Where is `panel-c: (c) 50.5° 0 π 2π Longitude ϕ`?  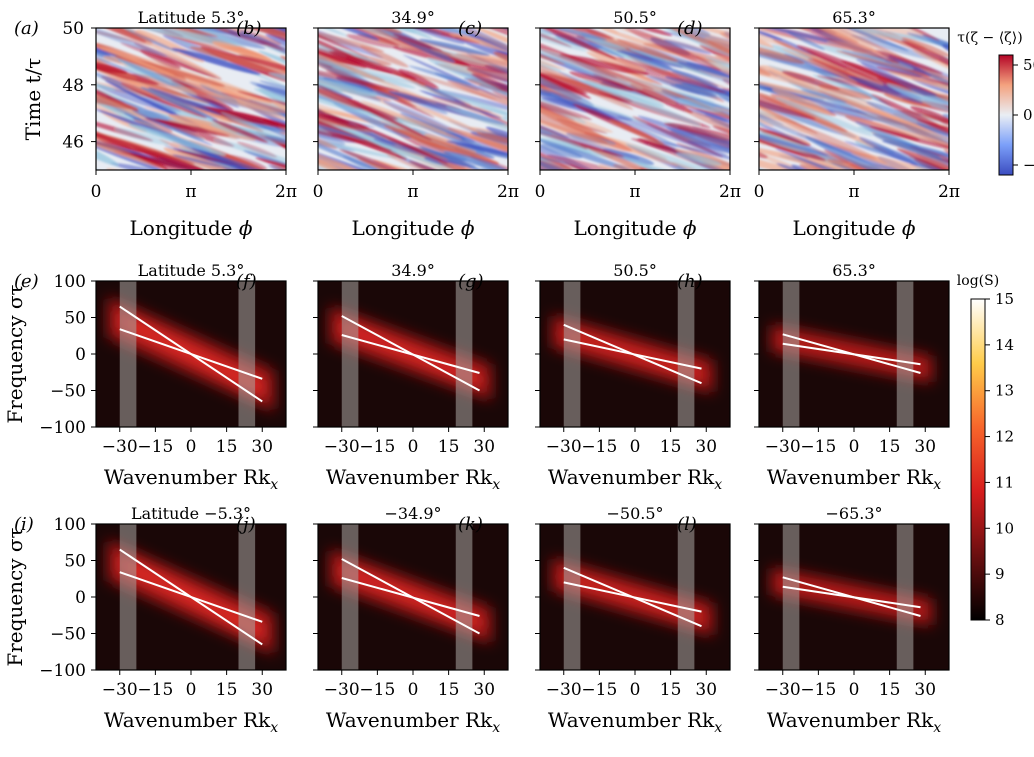 panel-c: (c) 50.5° 0 π 2π Longitude ϕ is located at coordinates (599, 124).